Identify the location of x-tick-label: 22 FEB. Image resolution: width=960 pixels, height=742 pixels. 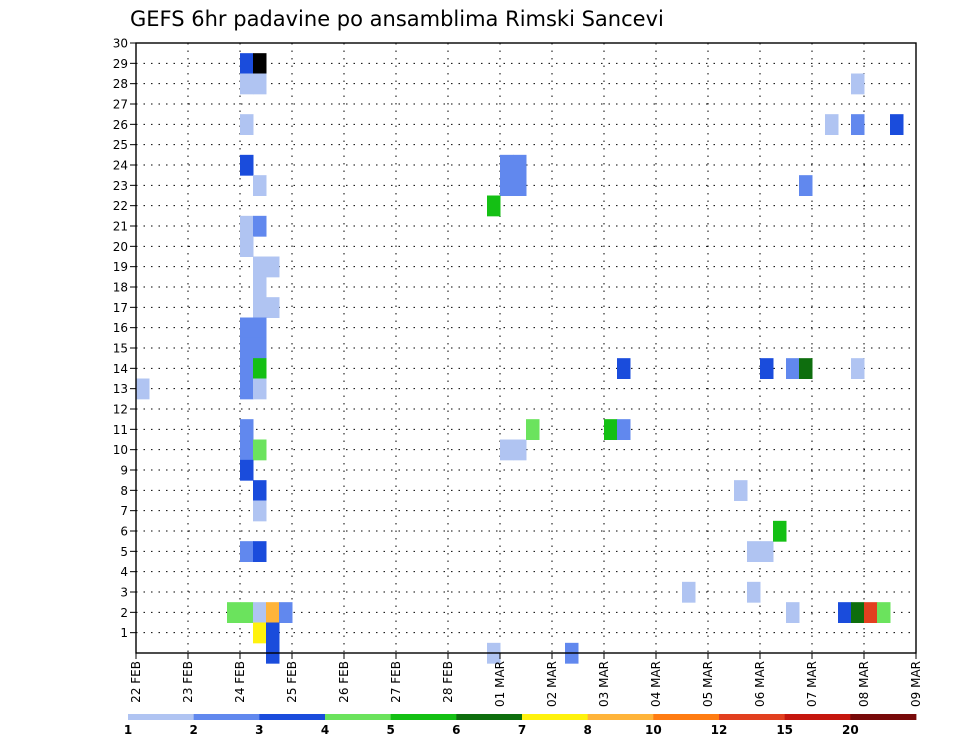
(136, 682).